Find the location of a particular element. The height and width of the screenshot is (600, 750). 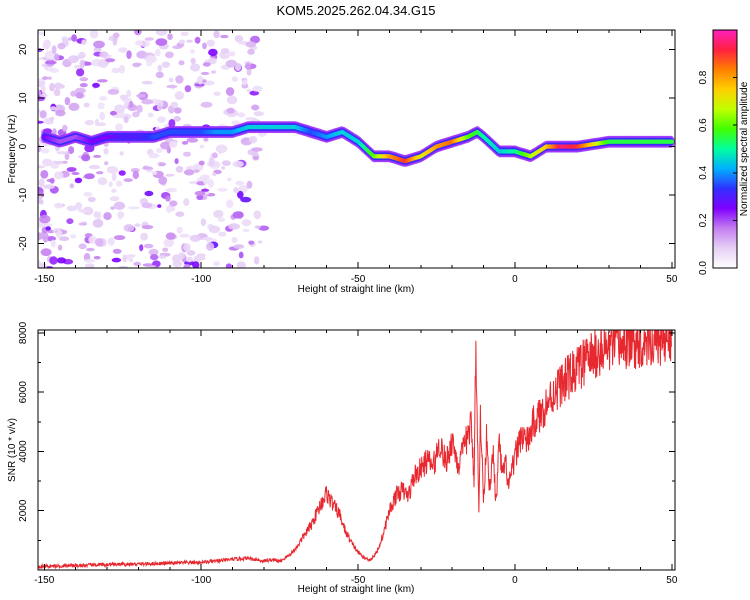

colorbar-ticks: 0.0 0.2 0.4 0.6 0.8 is located at coordinates (717, 172).